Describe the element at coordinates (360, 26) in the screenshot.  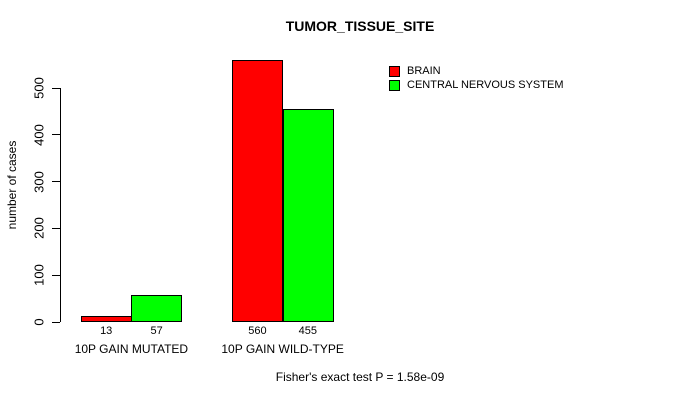
I see `chart-title: TUMOR_TISSUE_SITE` at that location.